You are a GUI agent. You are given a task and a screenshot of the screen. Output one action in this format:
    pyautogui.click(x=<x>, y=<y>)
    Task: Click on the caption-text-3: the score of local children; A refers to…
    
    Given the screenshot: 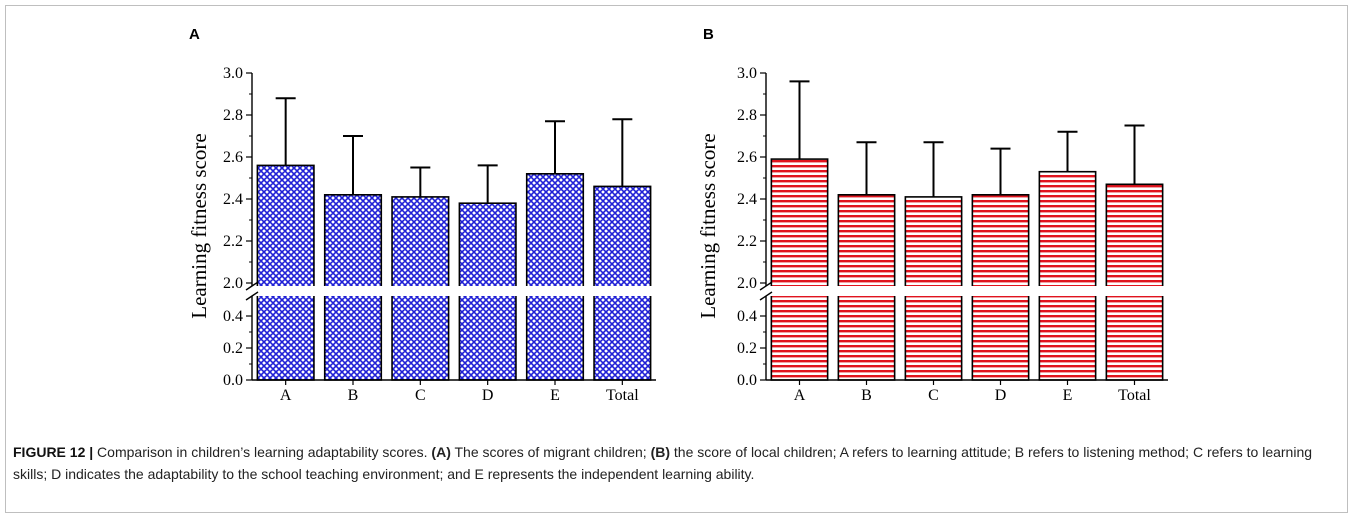 What is the action you would take?
    pyautogui.click(x=663, y=463)
    